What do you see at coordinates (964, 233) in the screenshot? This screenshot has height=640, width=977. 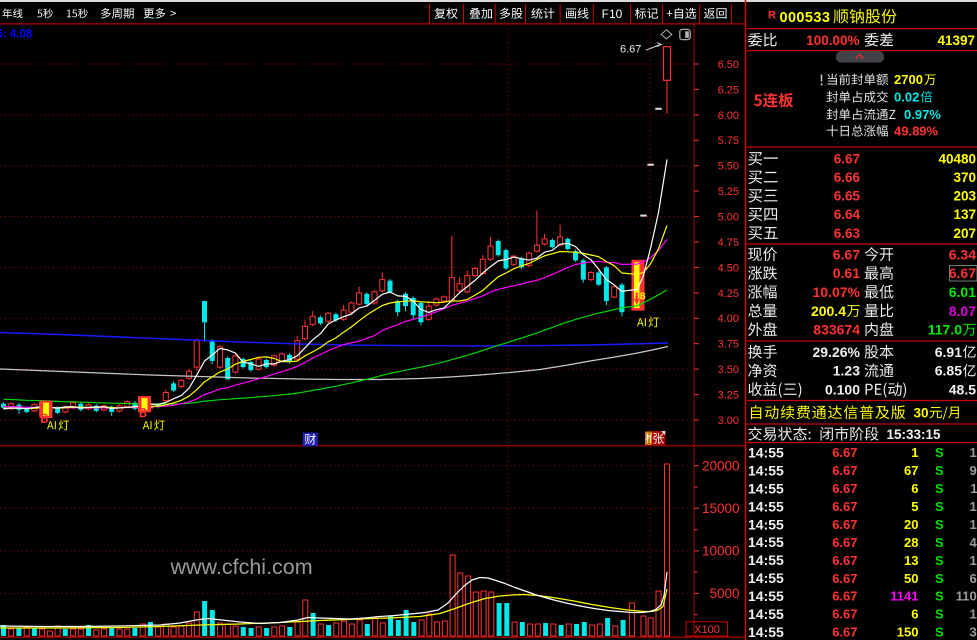 I see `svg-text: 207` at bounding box center [964, 233].